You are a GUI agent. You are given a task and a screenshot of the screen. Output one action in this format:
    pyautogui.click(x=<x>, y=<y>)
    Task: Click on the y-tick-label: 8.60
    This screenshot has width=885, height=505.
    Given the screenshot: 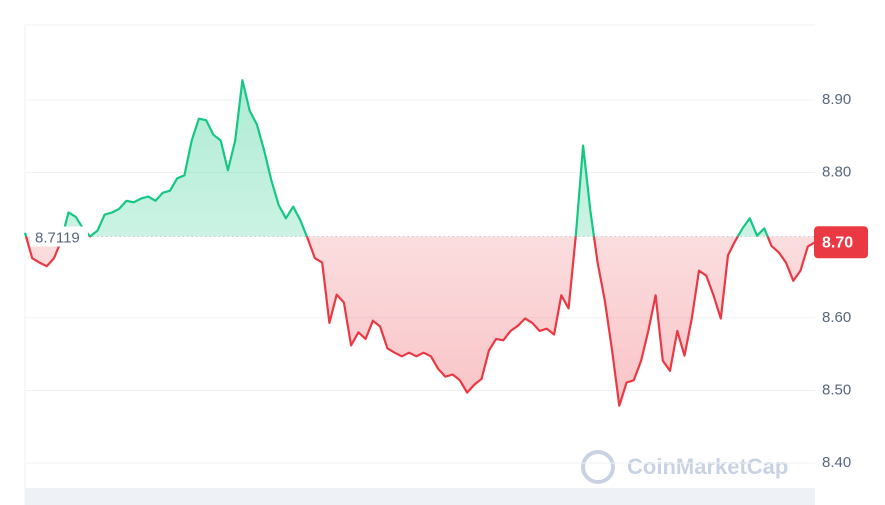 What is the action you would take?
    pyautogui.click(x=836, y=317)
    